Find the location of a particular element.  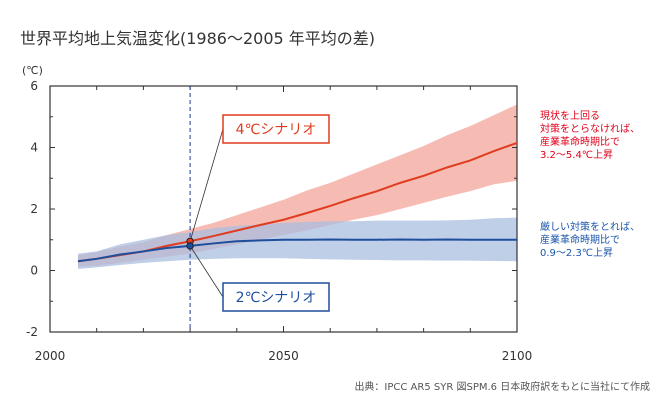

source-credit: 出典：IPCC AR5 SYR 図SPM.6 日本政府訳をもとに当社にて作成 is located at coordinates (502, 387).